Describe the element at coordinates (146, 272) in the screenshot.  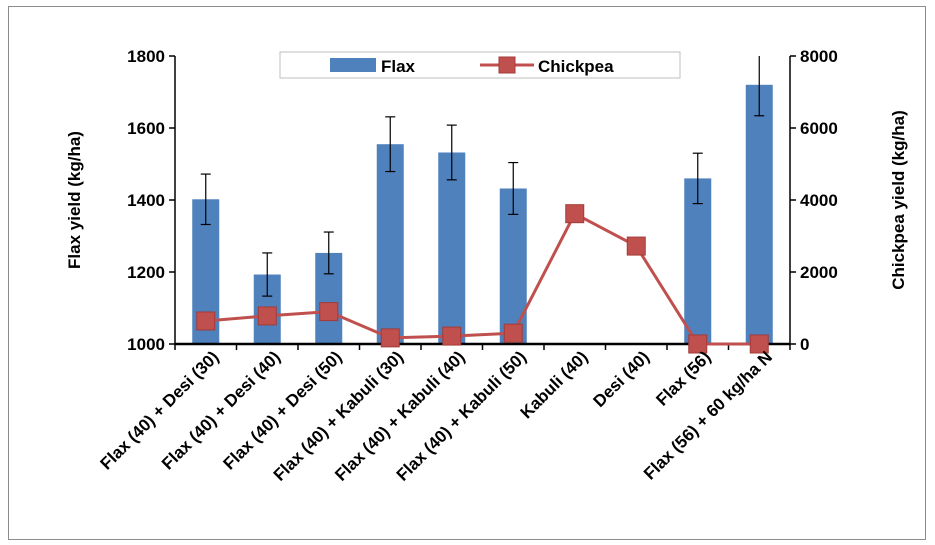
I see `y-tick-label-left: 1200` at that location.